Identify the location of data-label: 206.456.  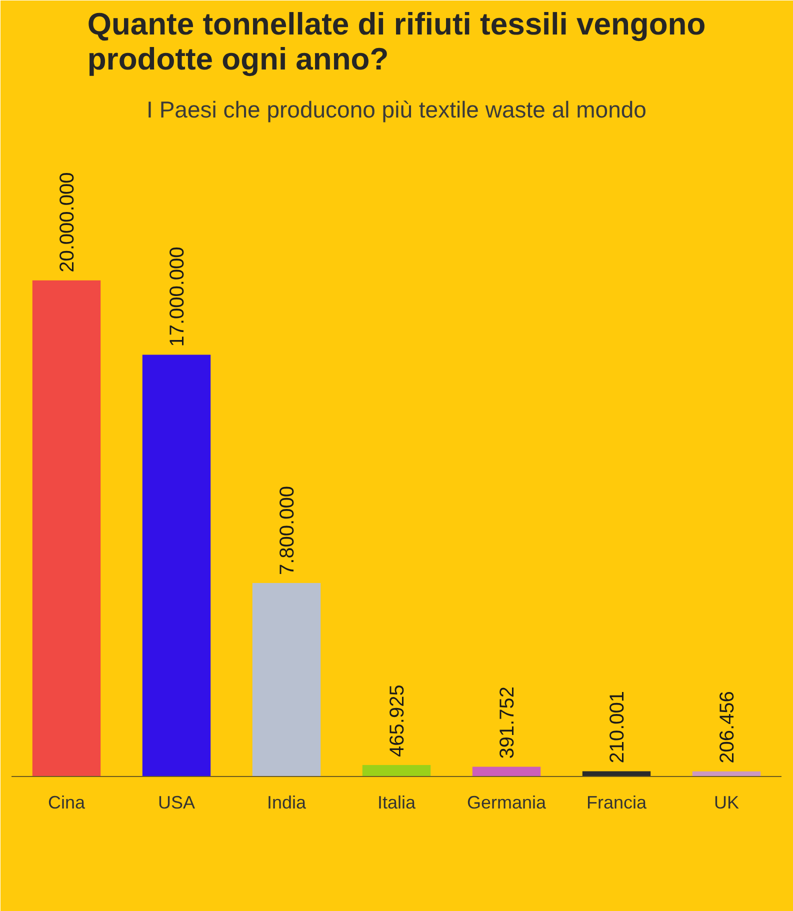
(727, 727).